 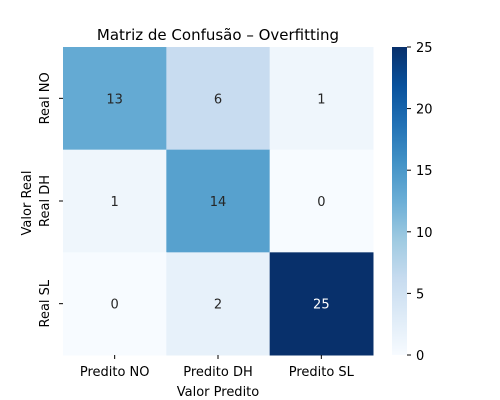 What do you see at coordinates (412, 202) in the screenshot?
I see `colorbar: 0 5 10 15 20 25` at bounding box center [412, 202].